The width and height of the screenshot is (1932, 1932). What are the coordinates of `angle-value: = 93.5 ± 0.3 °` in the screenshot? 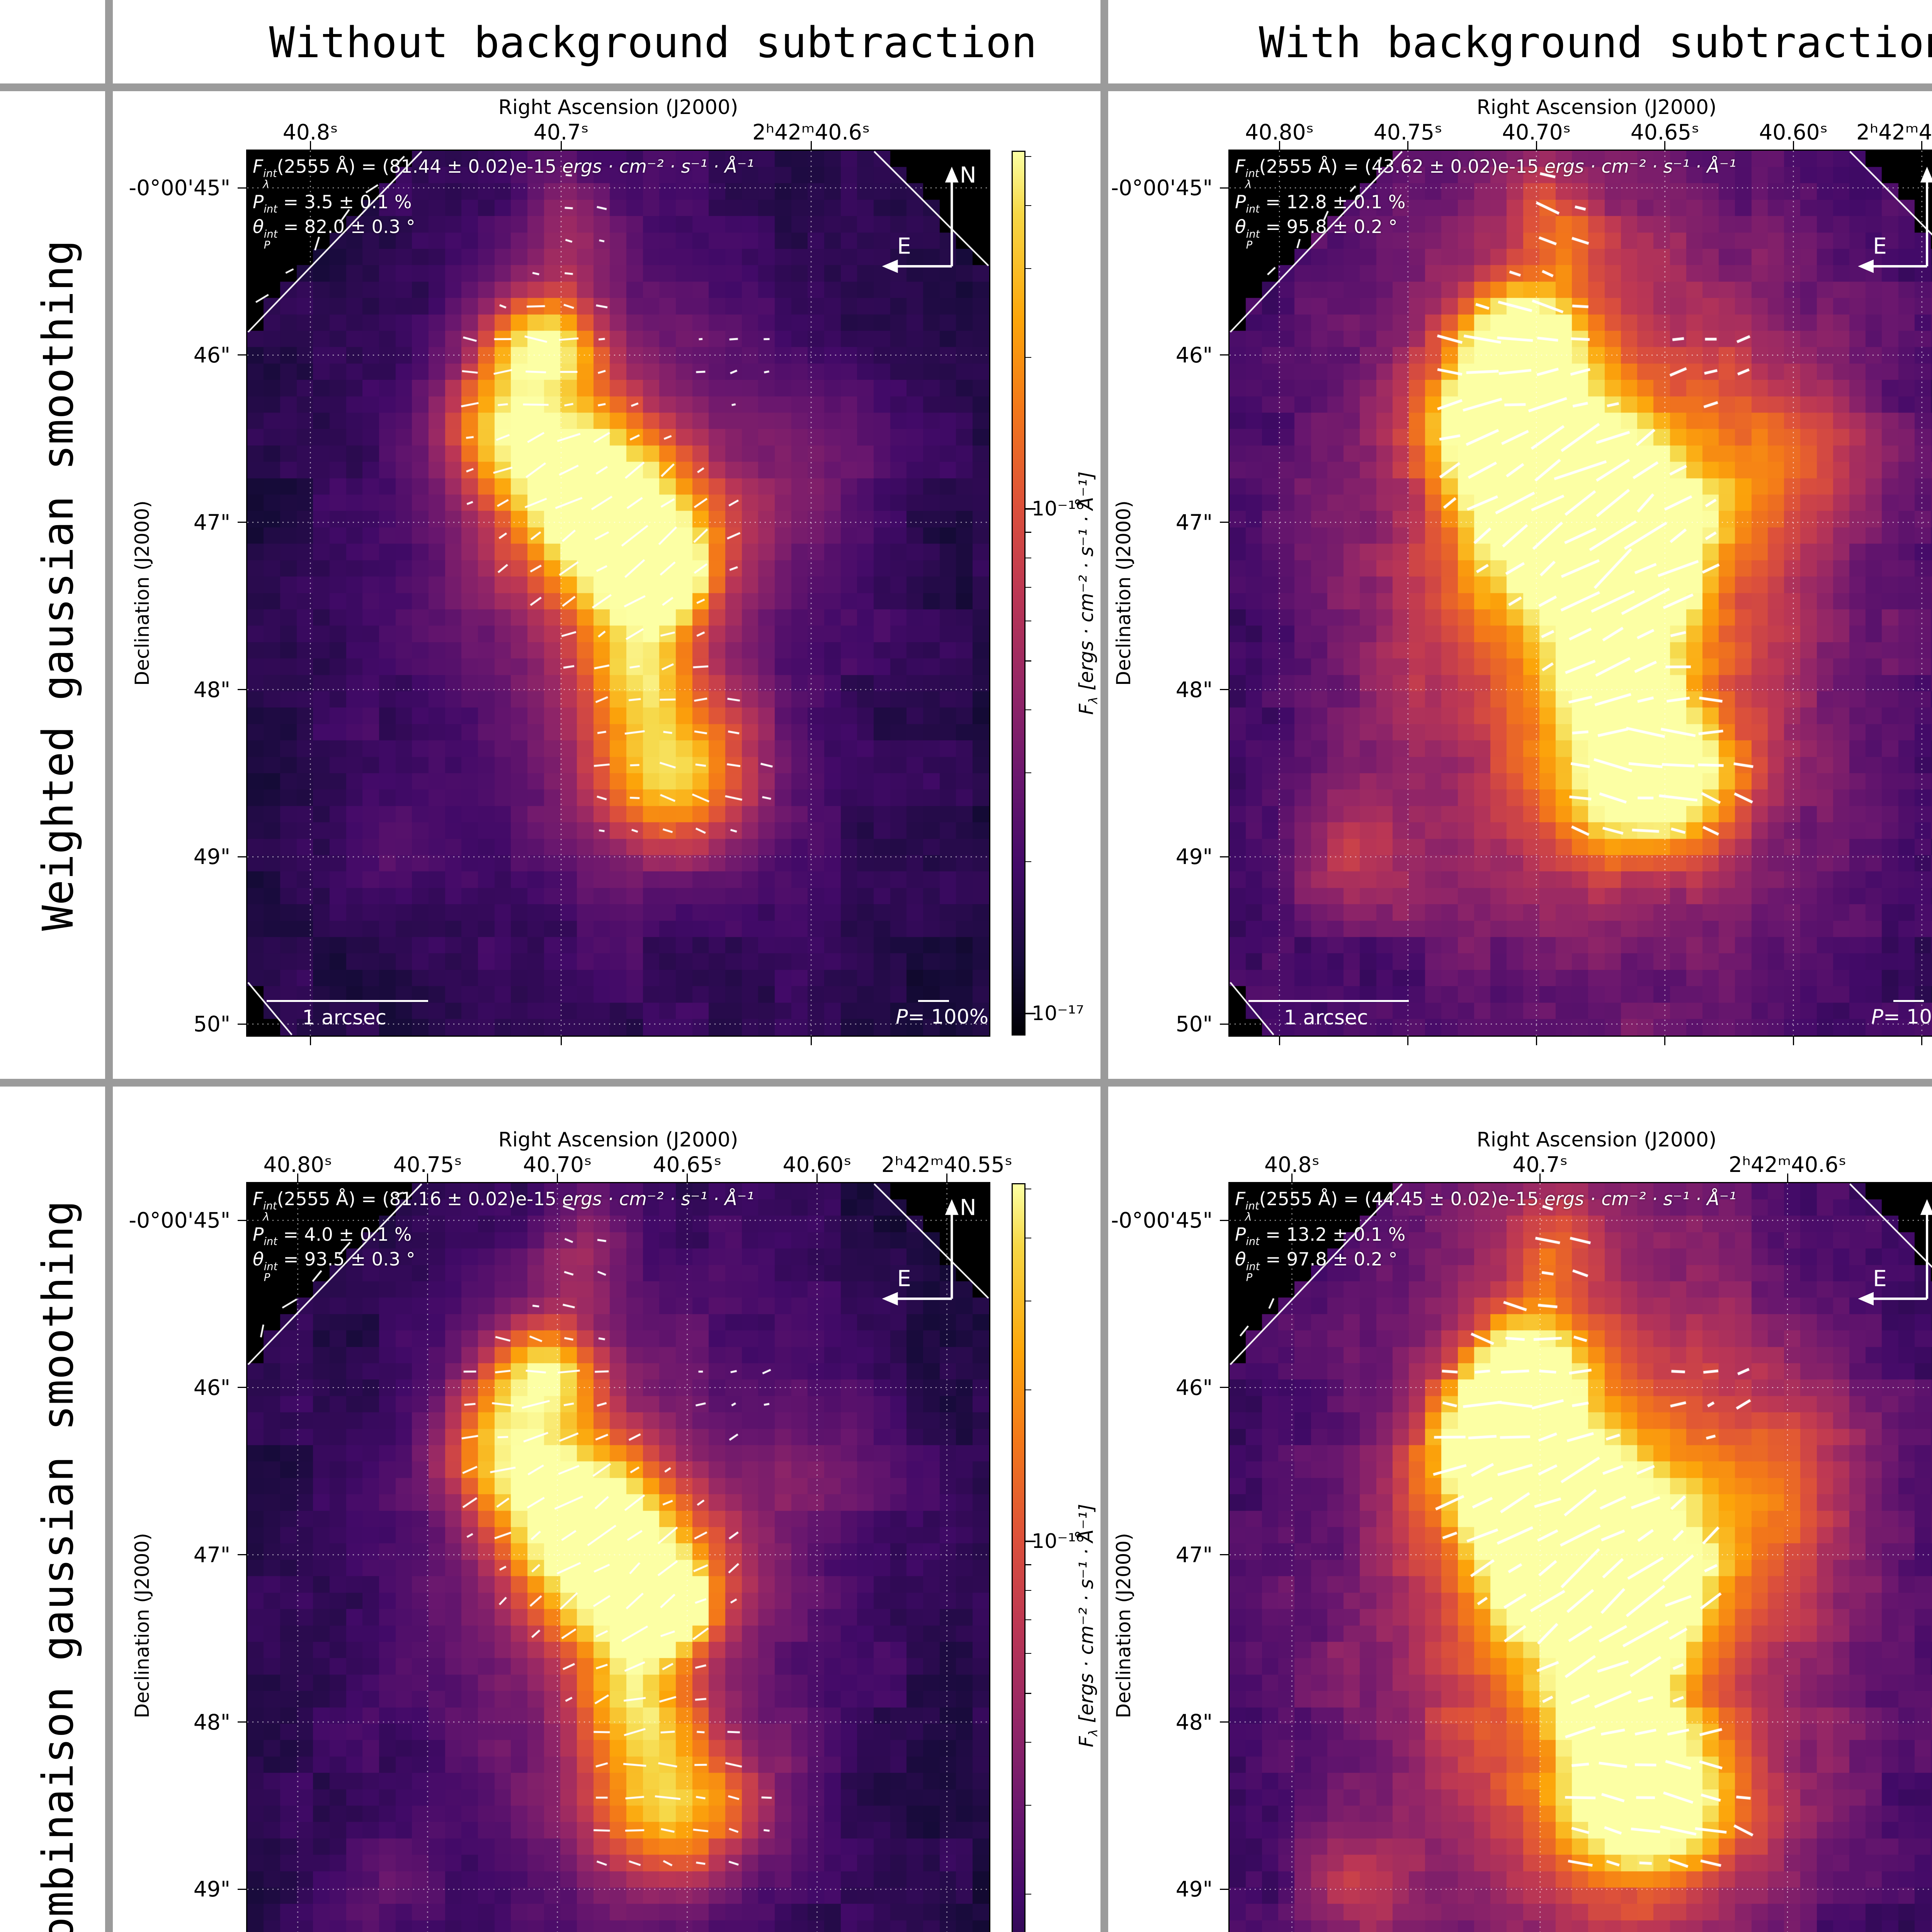 It's located at (346, 1260).